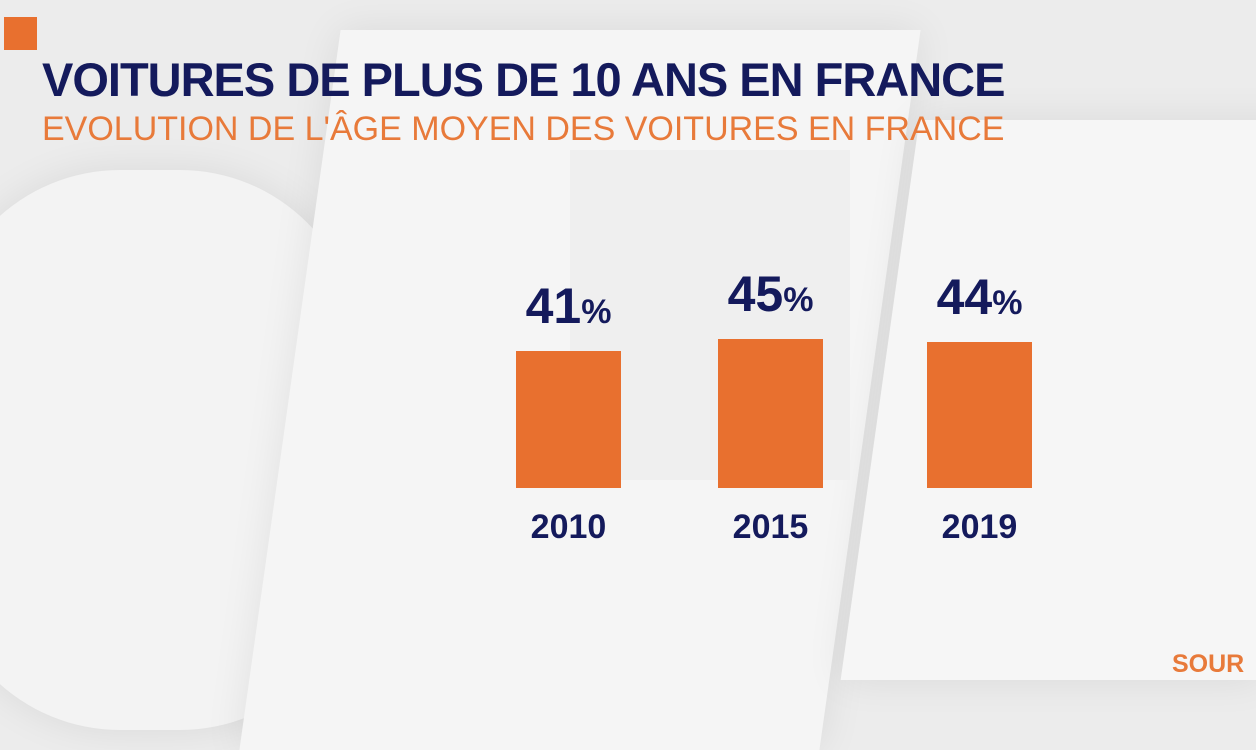 This screenshot has height=750, width=1256. What do you see at coordinates (770, 413) in the screenshot?
I see `bar-2015` at bounding box center [770, 413].